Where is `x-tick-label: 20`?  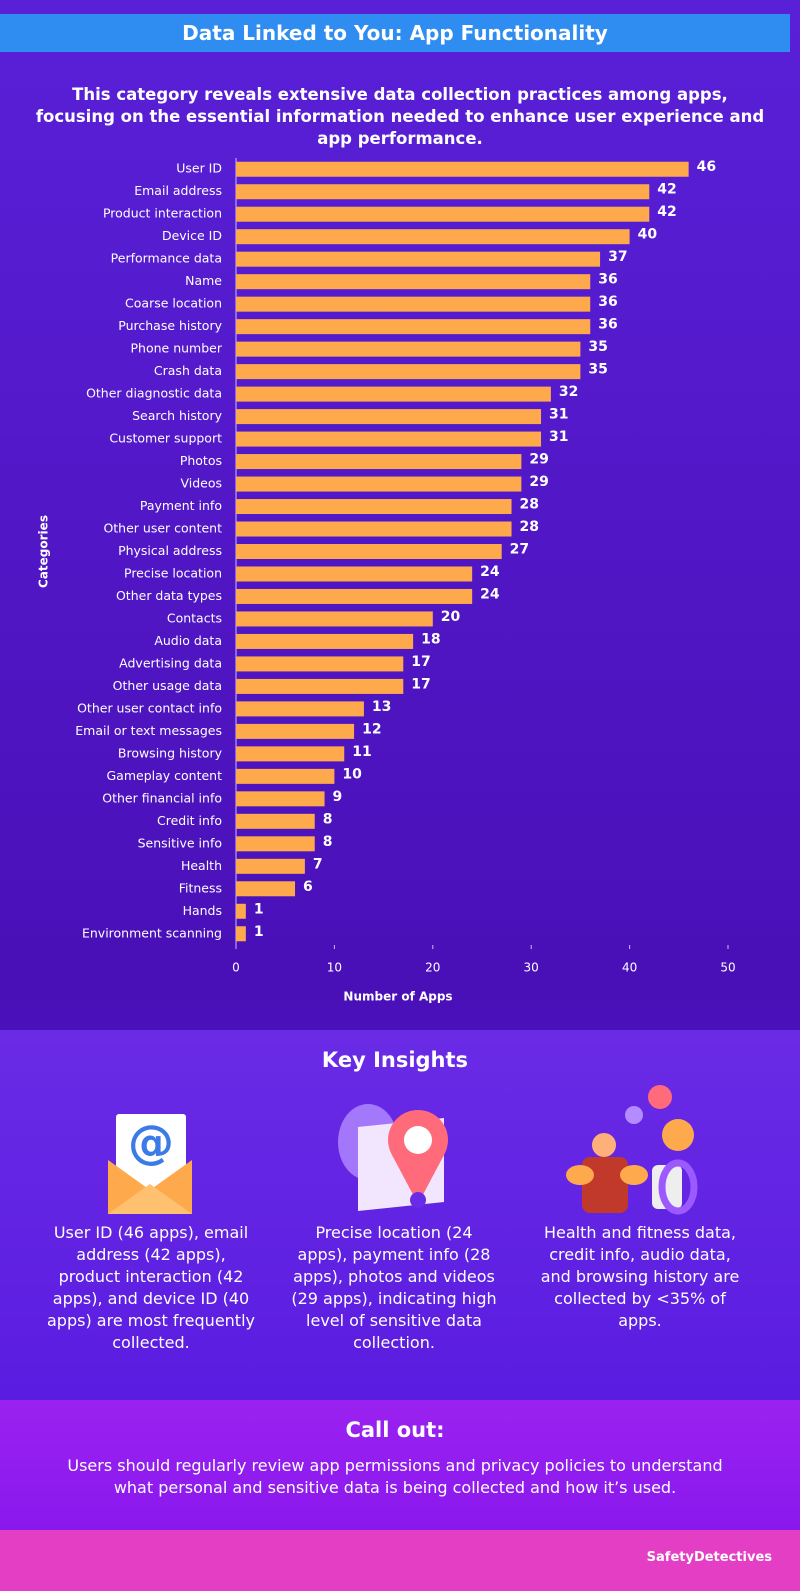 x-tick-label: 20 is located at coordinates (432, 968).